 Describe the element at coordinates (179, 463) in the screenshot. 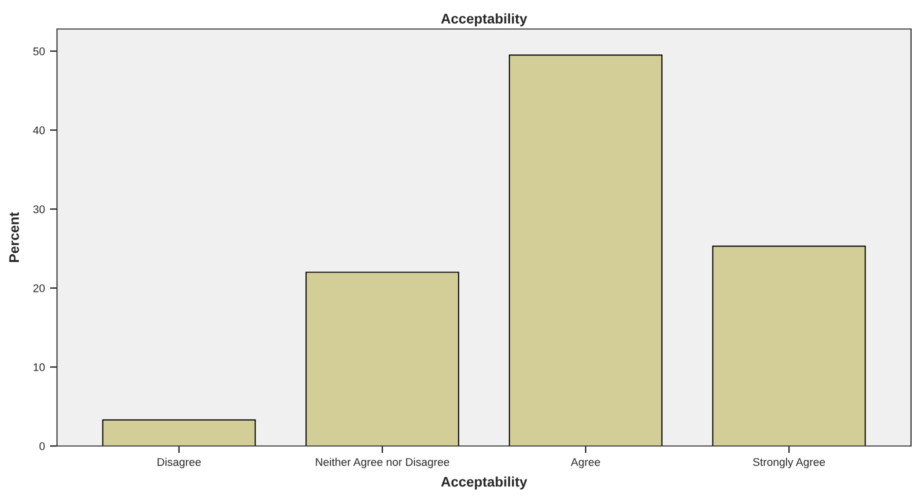

I see `x-tick-label: Disagree` at that location.